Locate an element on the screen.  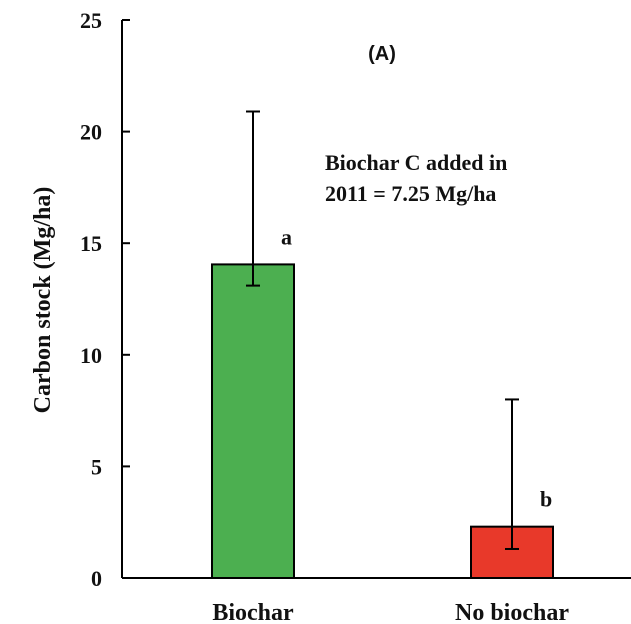
y-tick-label: 0 is located at coordinates (96, 578).